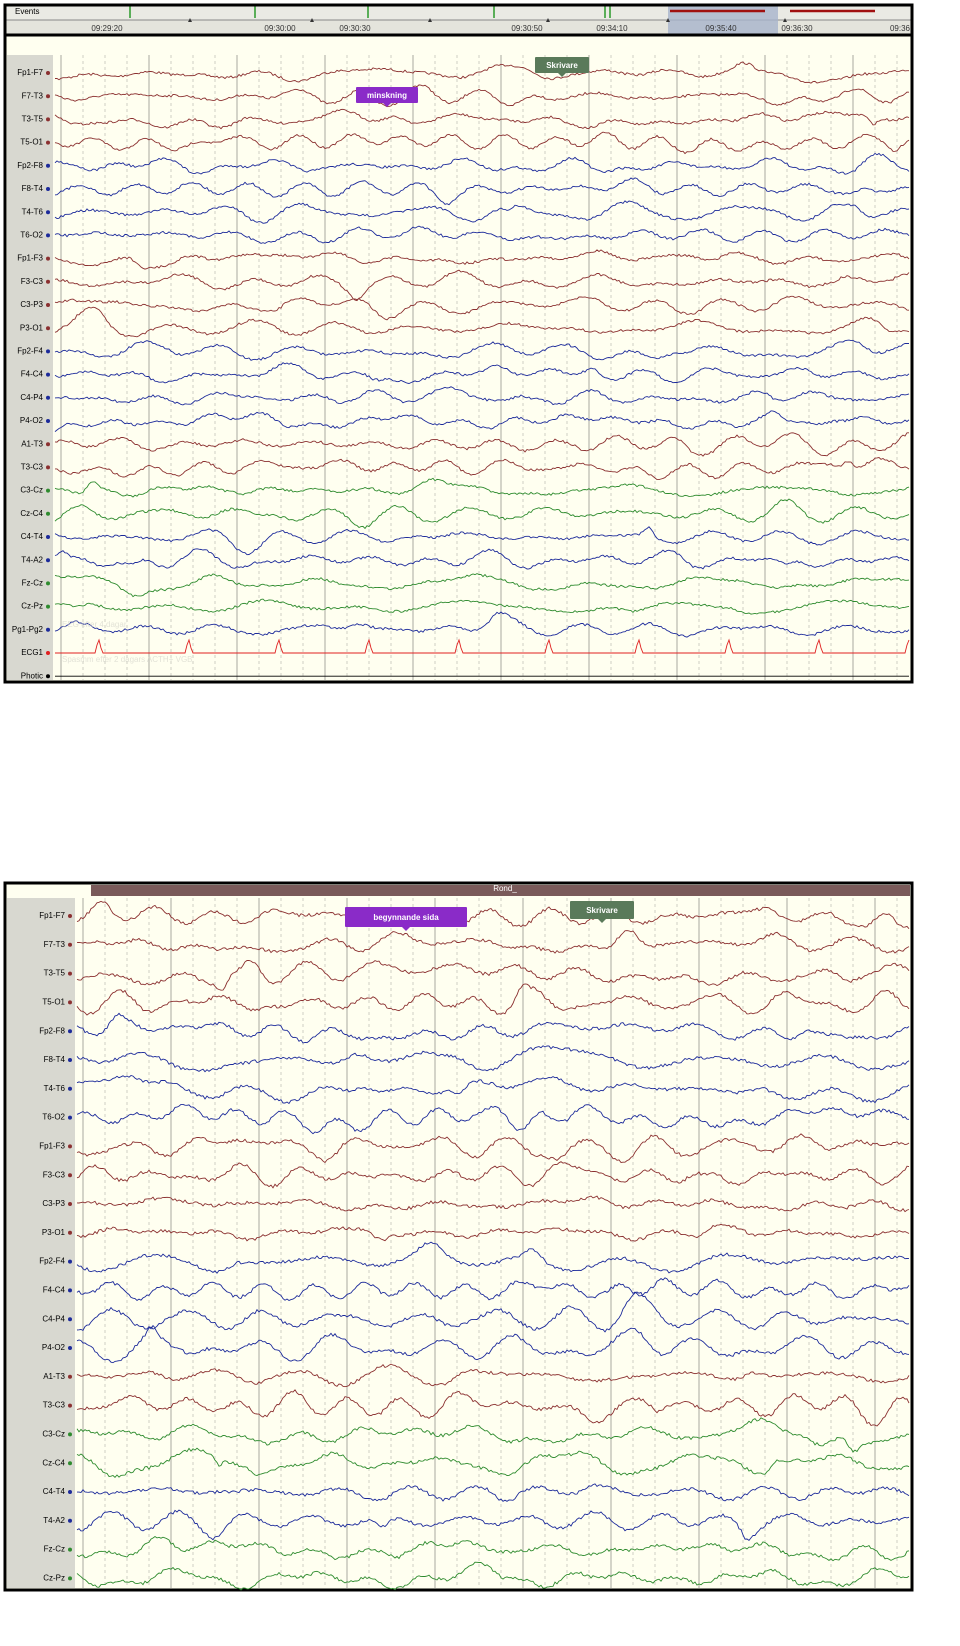  What do you see at coordinates (53, 1318) in the screenshot?
I see `channel-label: C4-P4` at bounding box center [53, 1318].